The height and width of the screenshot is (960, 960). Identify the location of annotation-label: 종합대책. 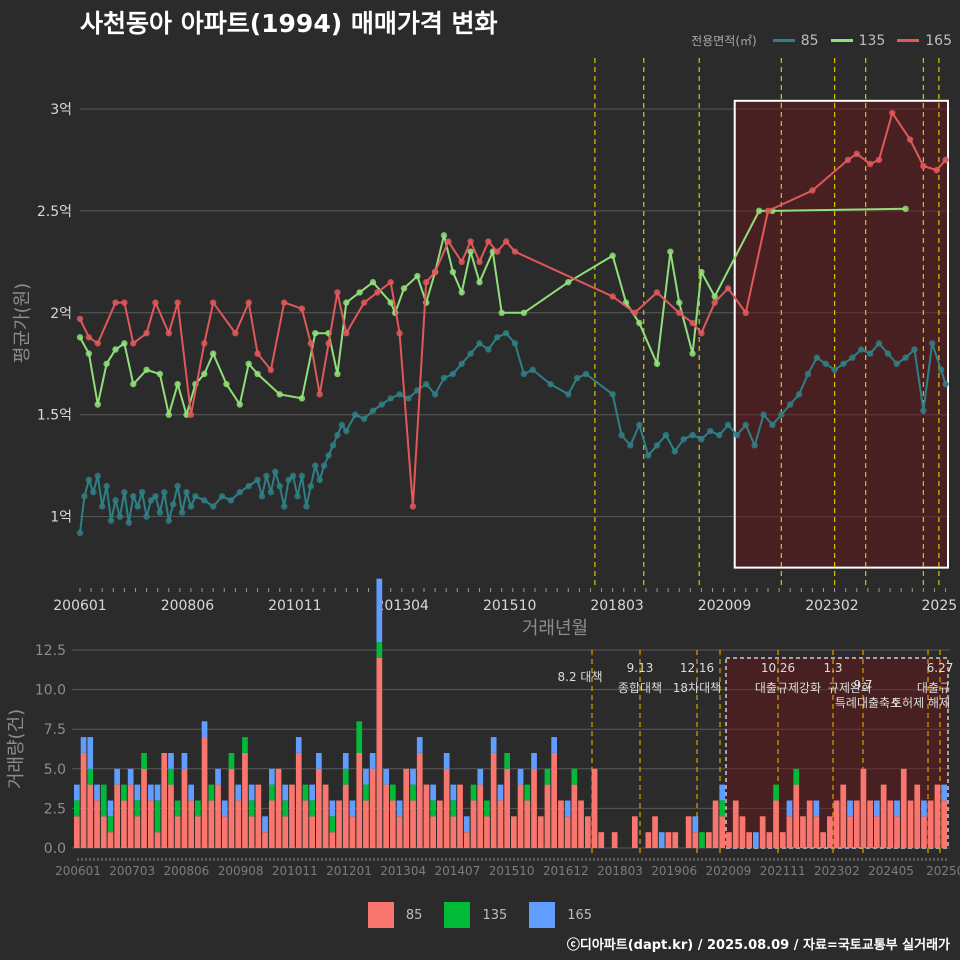
(640, 687).